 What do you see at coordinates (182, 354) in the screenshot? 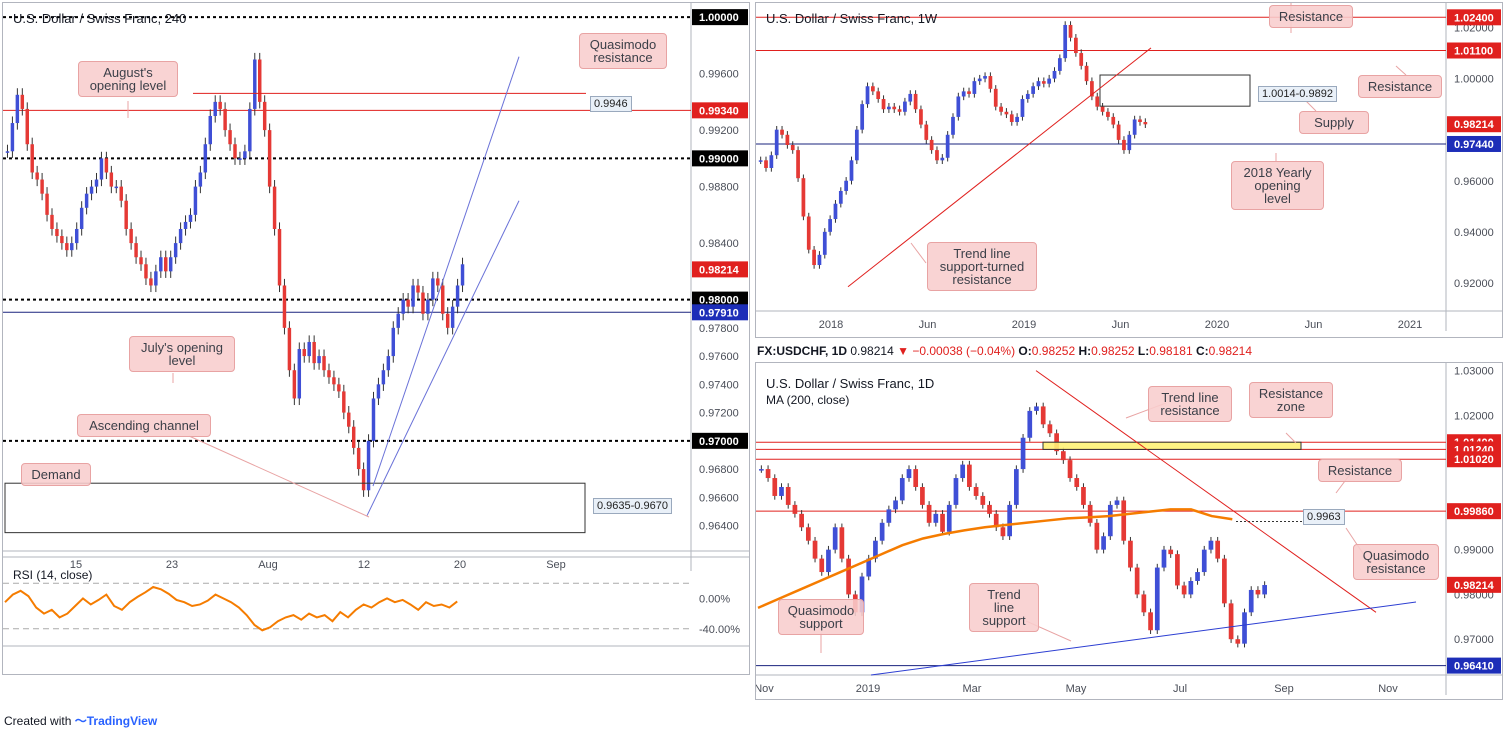
I see `note-july-opening: July's opening level` at bounding box center [182, 354].